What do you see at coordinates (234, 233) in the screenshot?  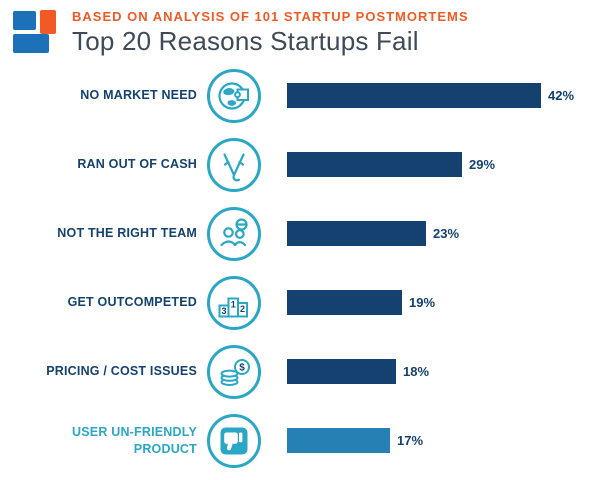 I see `team-icon` at bounding box center [234, 233].